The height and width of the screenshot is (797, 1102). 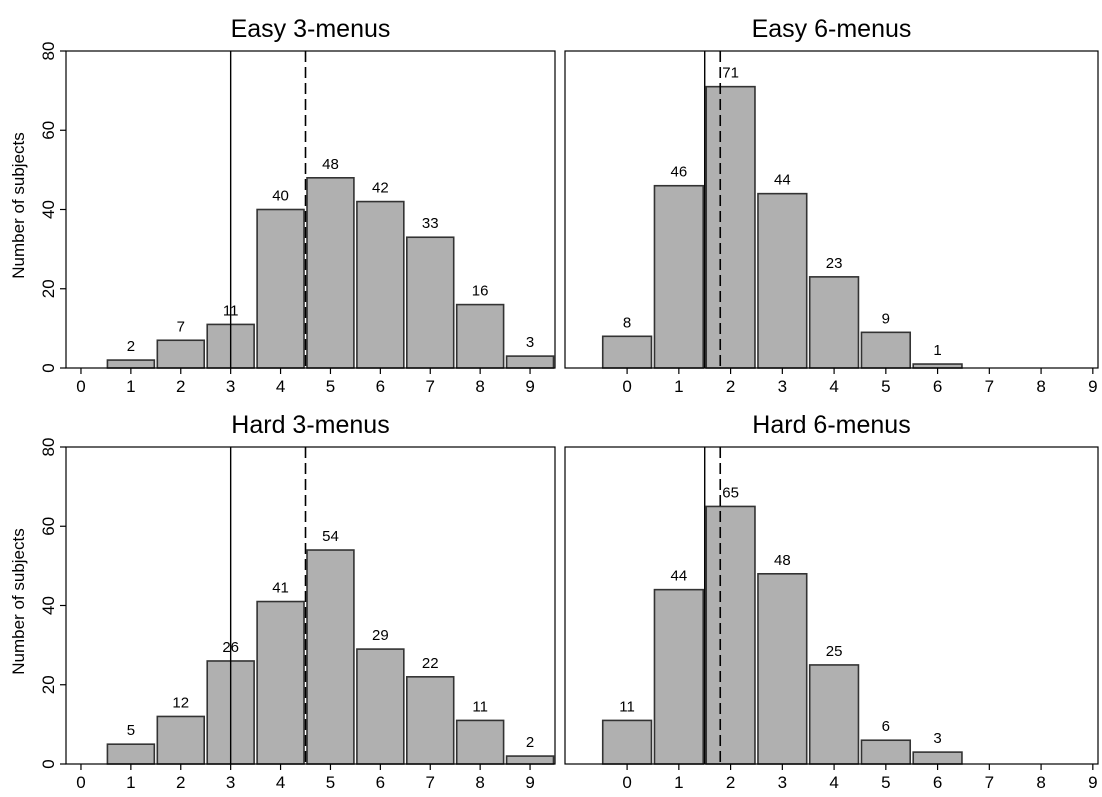 What do you see at coordinates (131, 730) in the screenshot?
I see `data-label: 5` at bounding box center [131, 730].